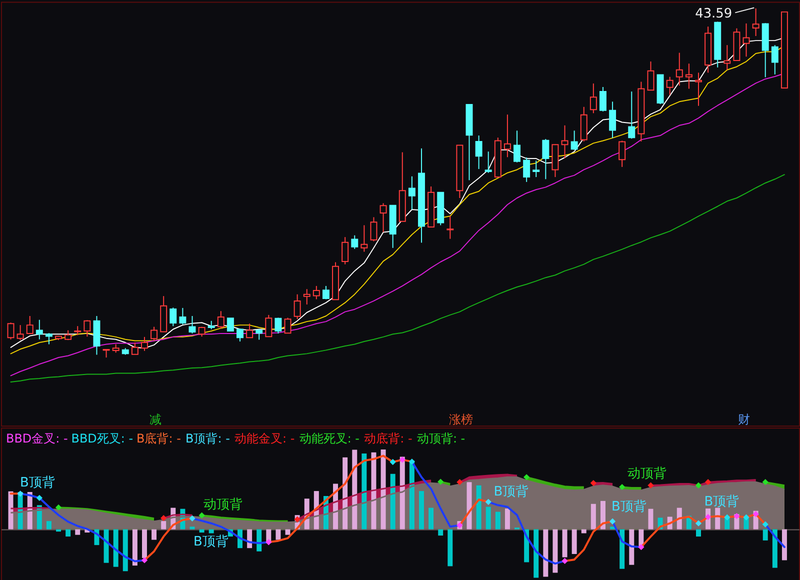 The image size is (800, 580). What do you see at coordinates (713, 14) in the screenshot?
I see `annotation: 43.59` at bounding box center [713, 14].